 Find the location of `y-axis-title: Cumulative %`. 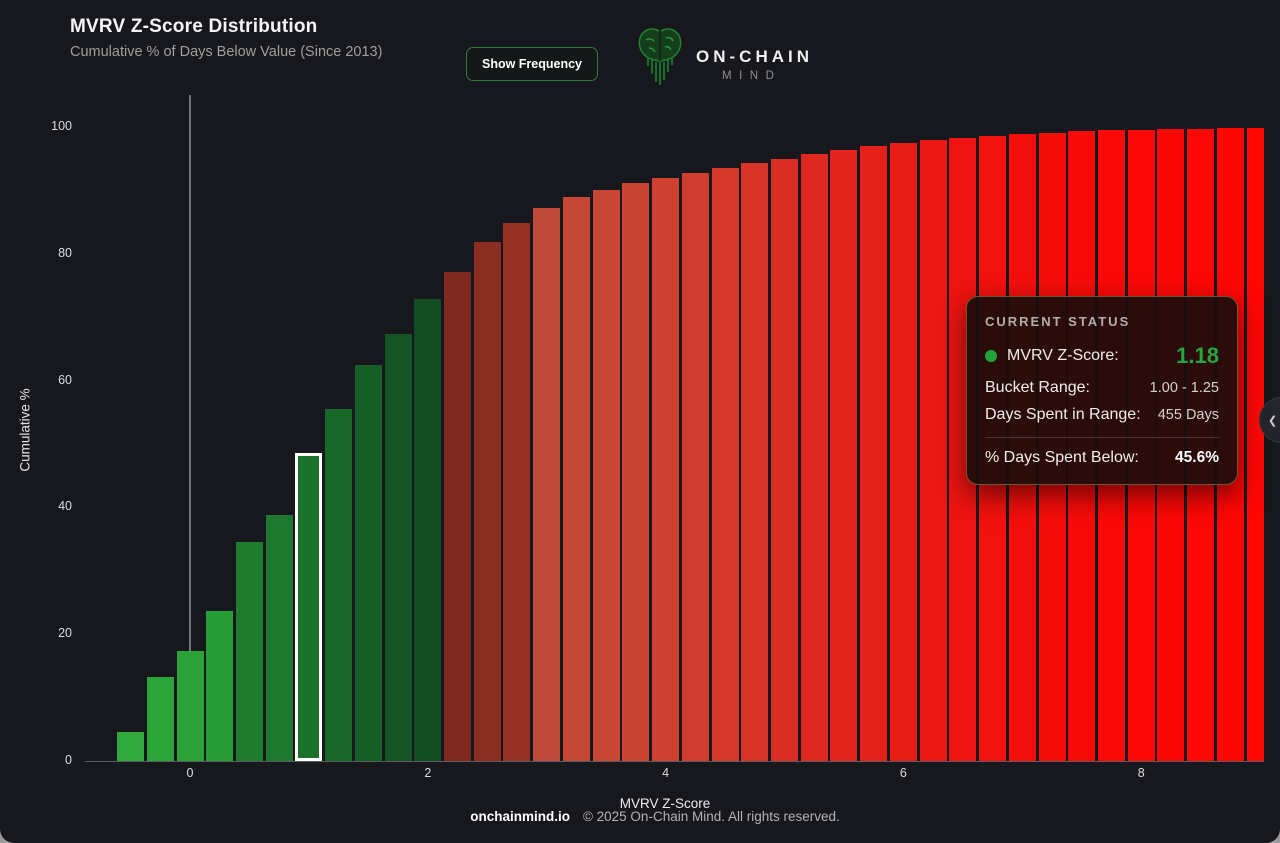

y-axis-title: Cumulative % is located at coordinates (25, 430).